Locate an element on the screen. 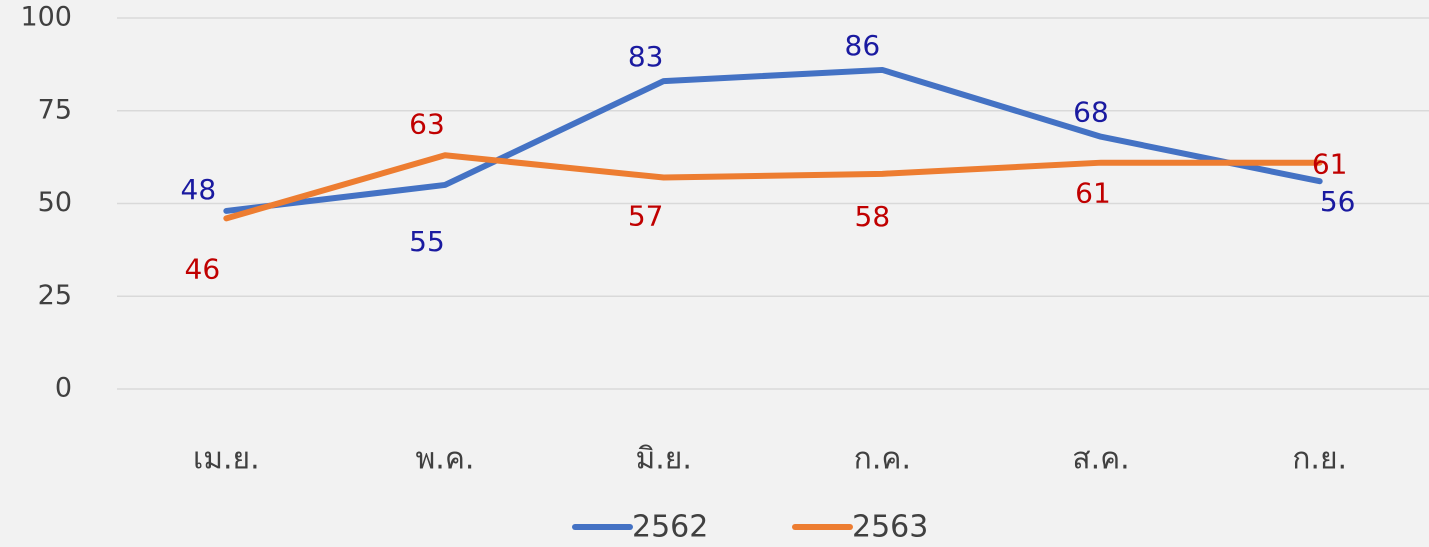 The height and width of the screenshot is (547, 1429). y-tick-label: 75 is located at coordinates (55, 109).